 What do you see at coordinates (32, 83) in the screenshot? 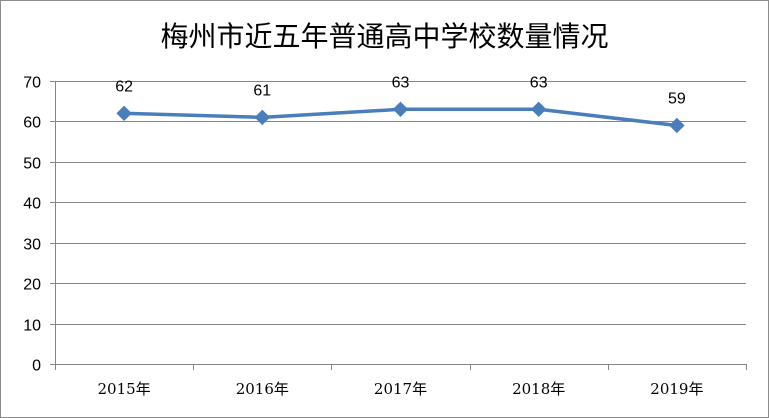
I see `y-tick-label-7: 70` at bounding box center [32, 83].